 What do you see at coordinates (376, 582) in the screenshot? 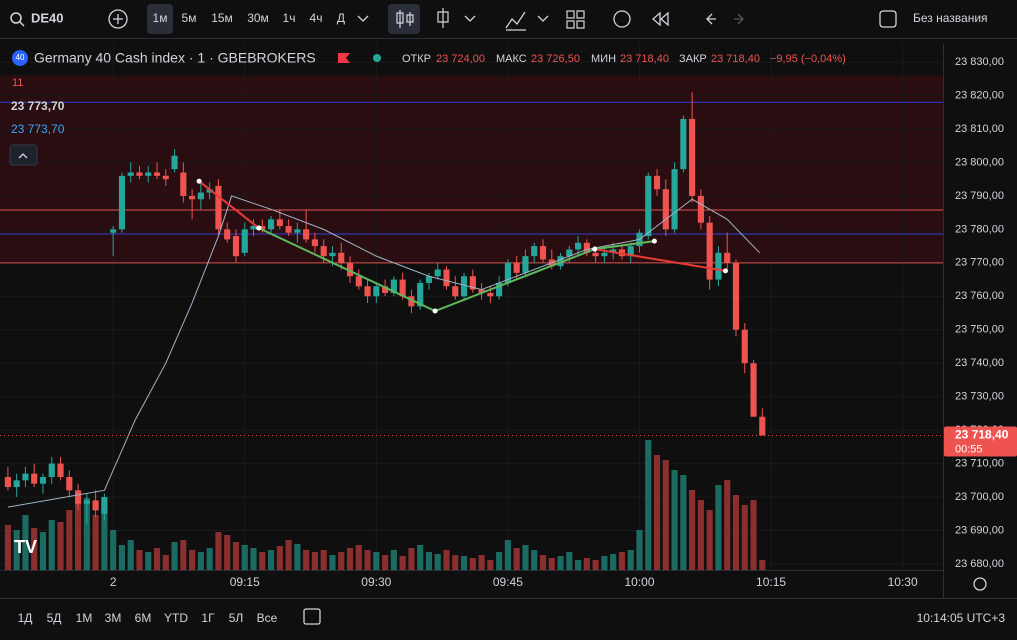
I see `x-tick-label: 09:30` at bounding box center [376, 582].